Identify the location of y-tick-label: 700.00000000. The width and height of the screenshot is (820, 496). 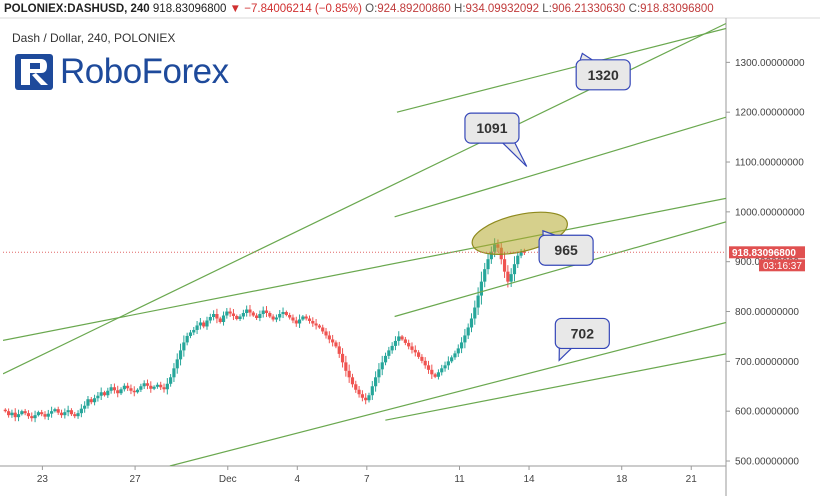
(767, 362).